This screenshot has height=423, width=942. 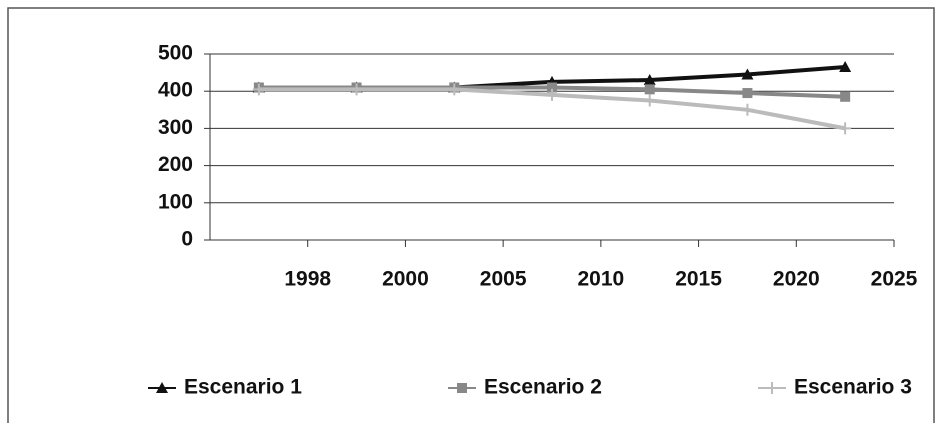 What do you see at coordinates (187, 239) in the screenshot?
I see `y-tick-label: 0` at bounding box center [187, 239].